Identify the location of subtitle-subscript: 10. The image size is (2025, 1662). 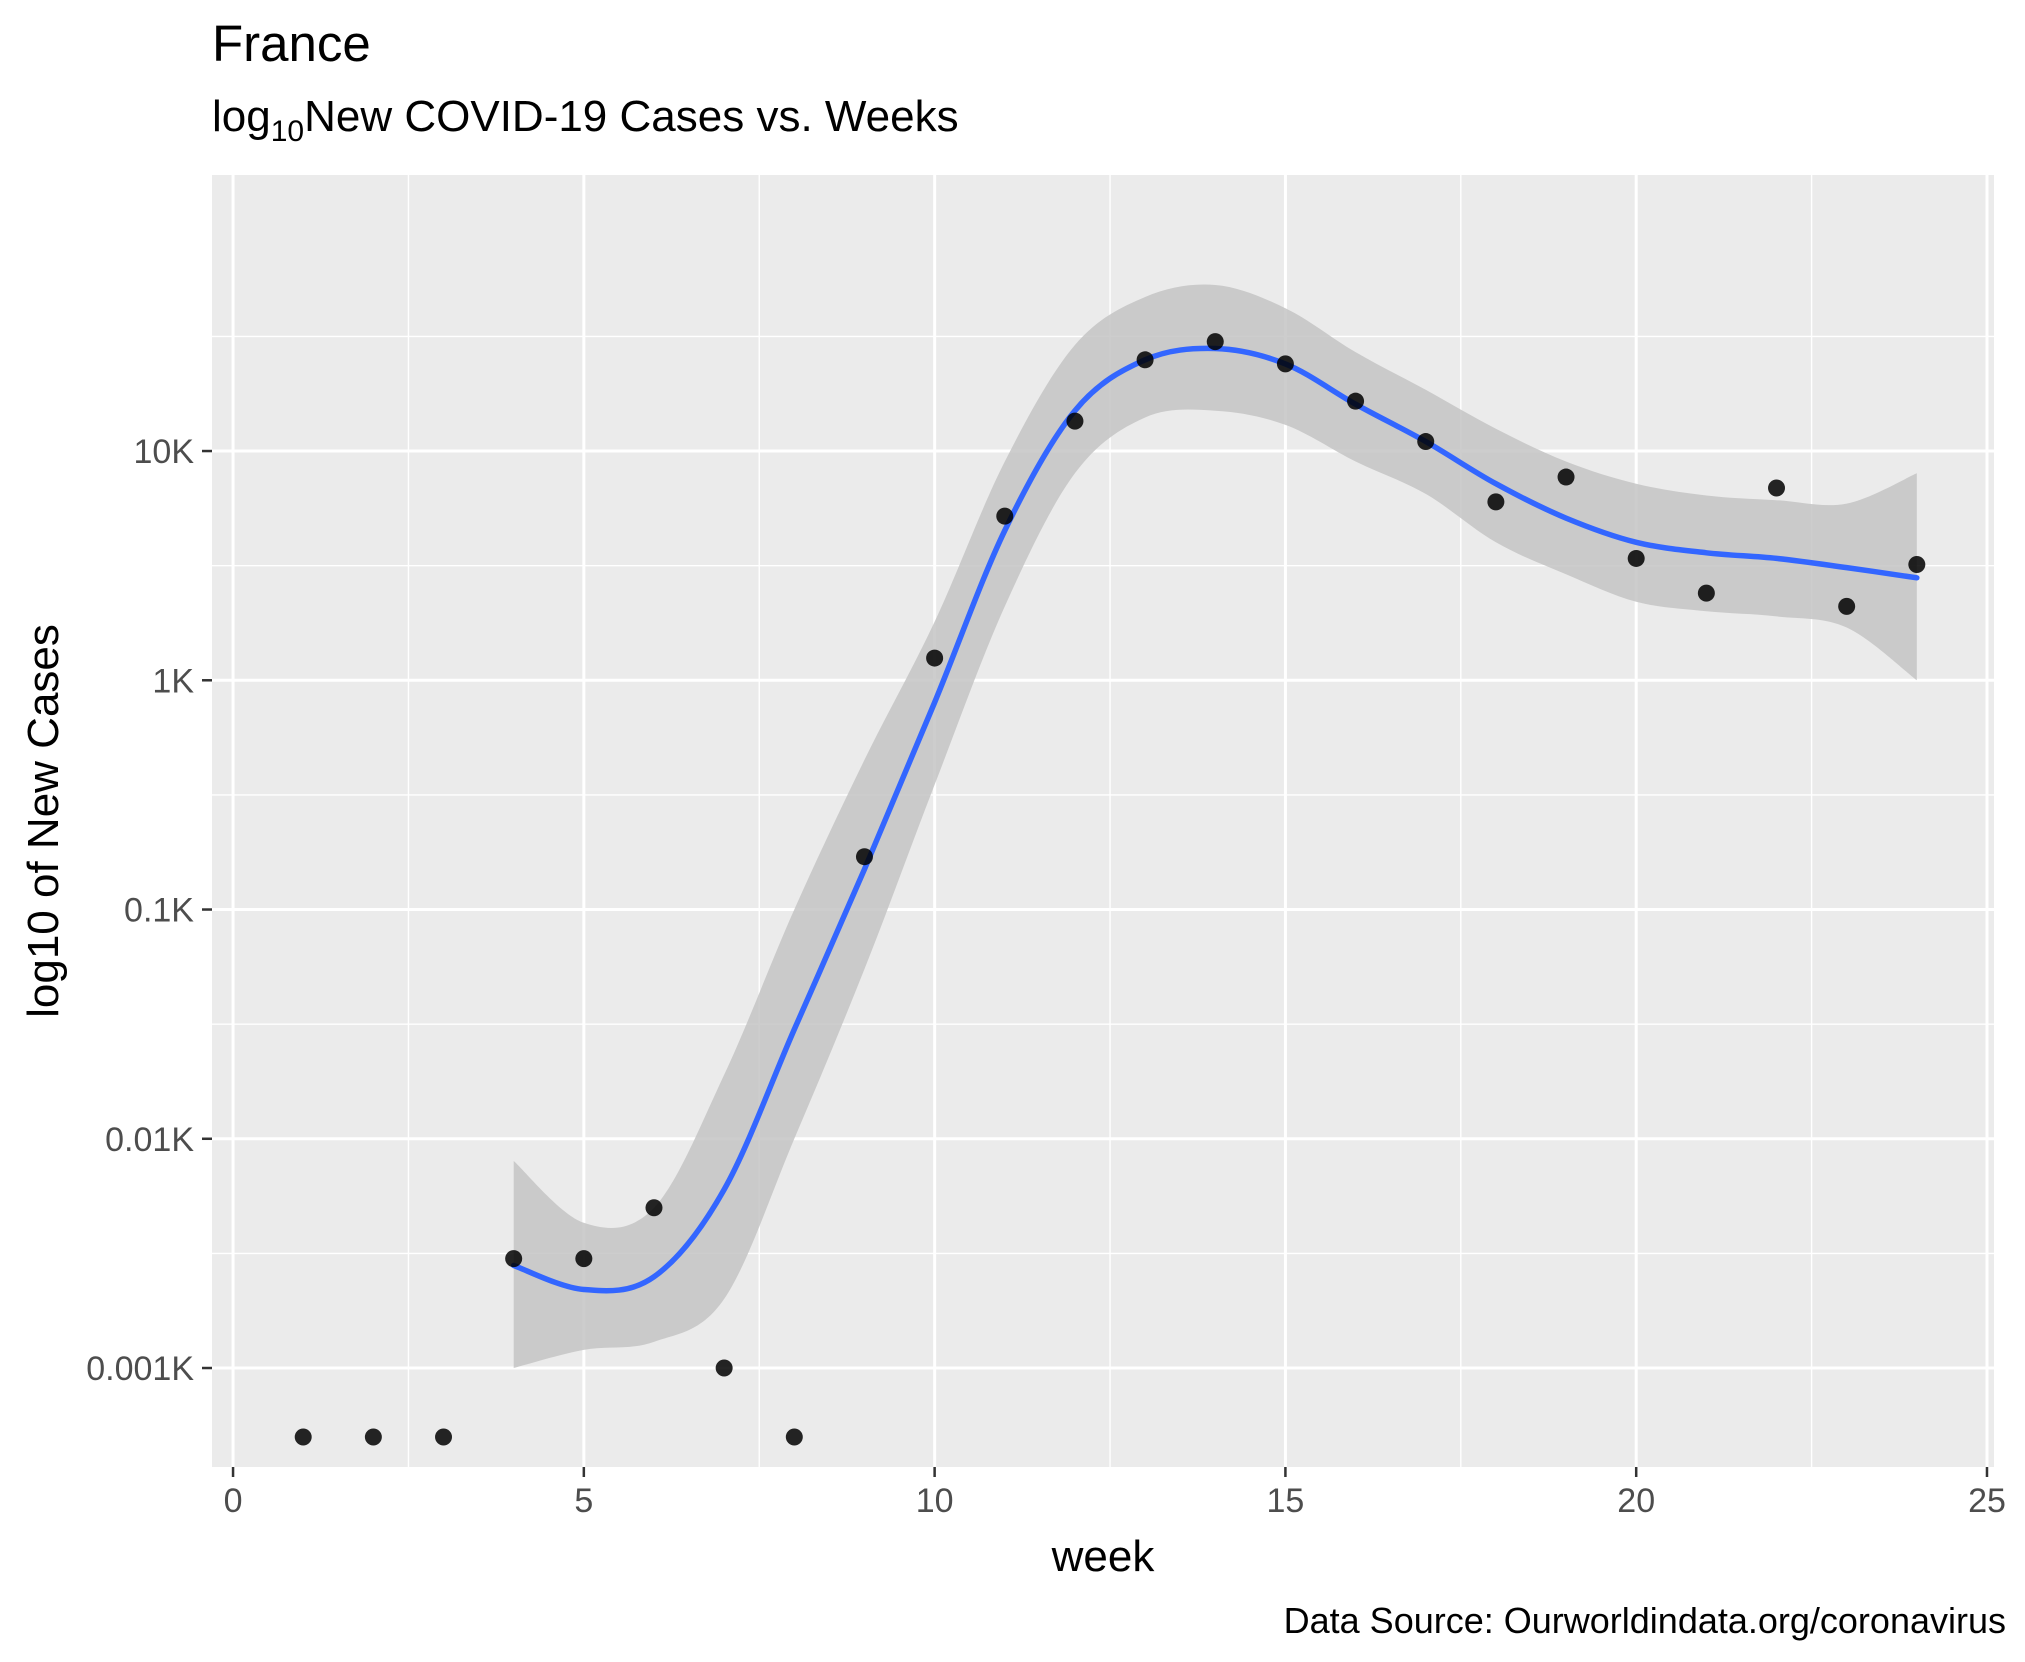
(287, 131).